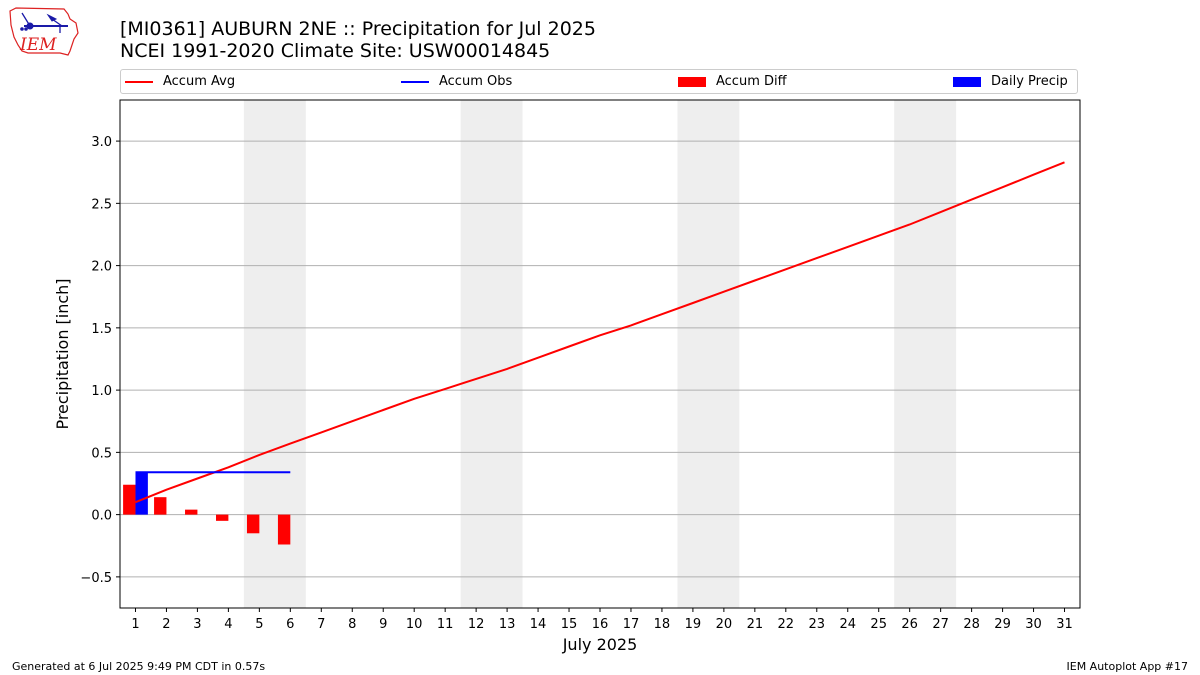 This screenshot has width=1200, height=675. What do you see at coordinates (259, 624) in the screenshot?
I see `x-tick-label: 5` at bounding box center [259, 624].